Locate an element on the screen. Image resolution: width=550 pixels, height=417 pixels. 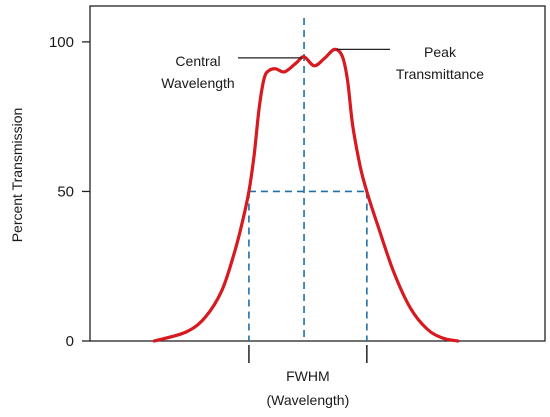
central-label: Central is located at coordinates (197, 61).